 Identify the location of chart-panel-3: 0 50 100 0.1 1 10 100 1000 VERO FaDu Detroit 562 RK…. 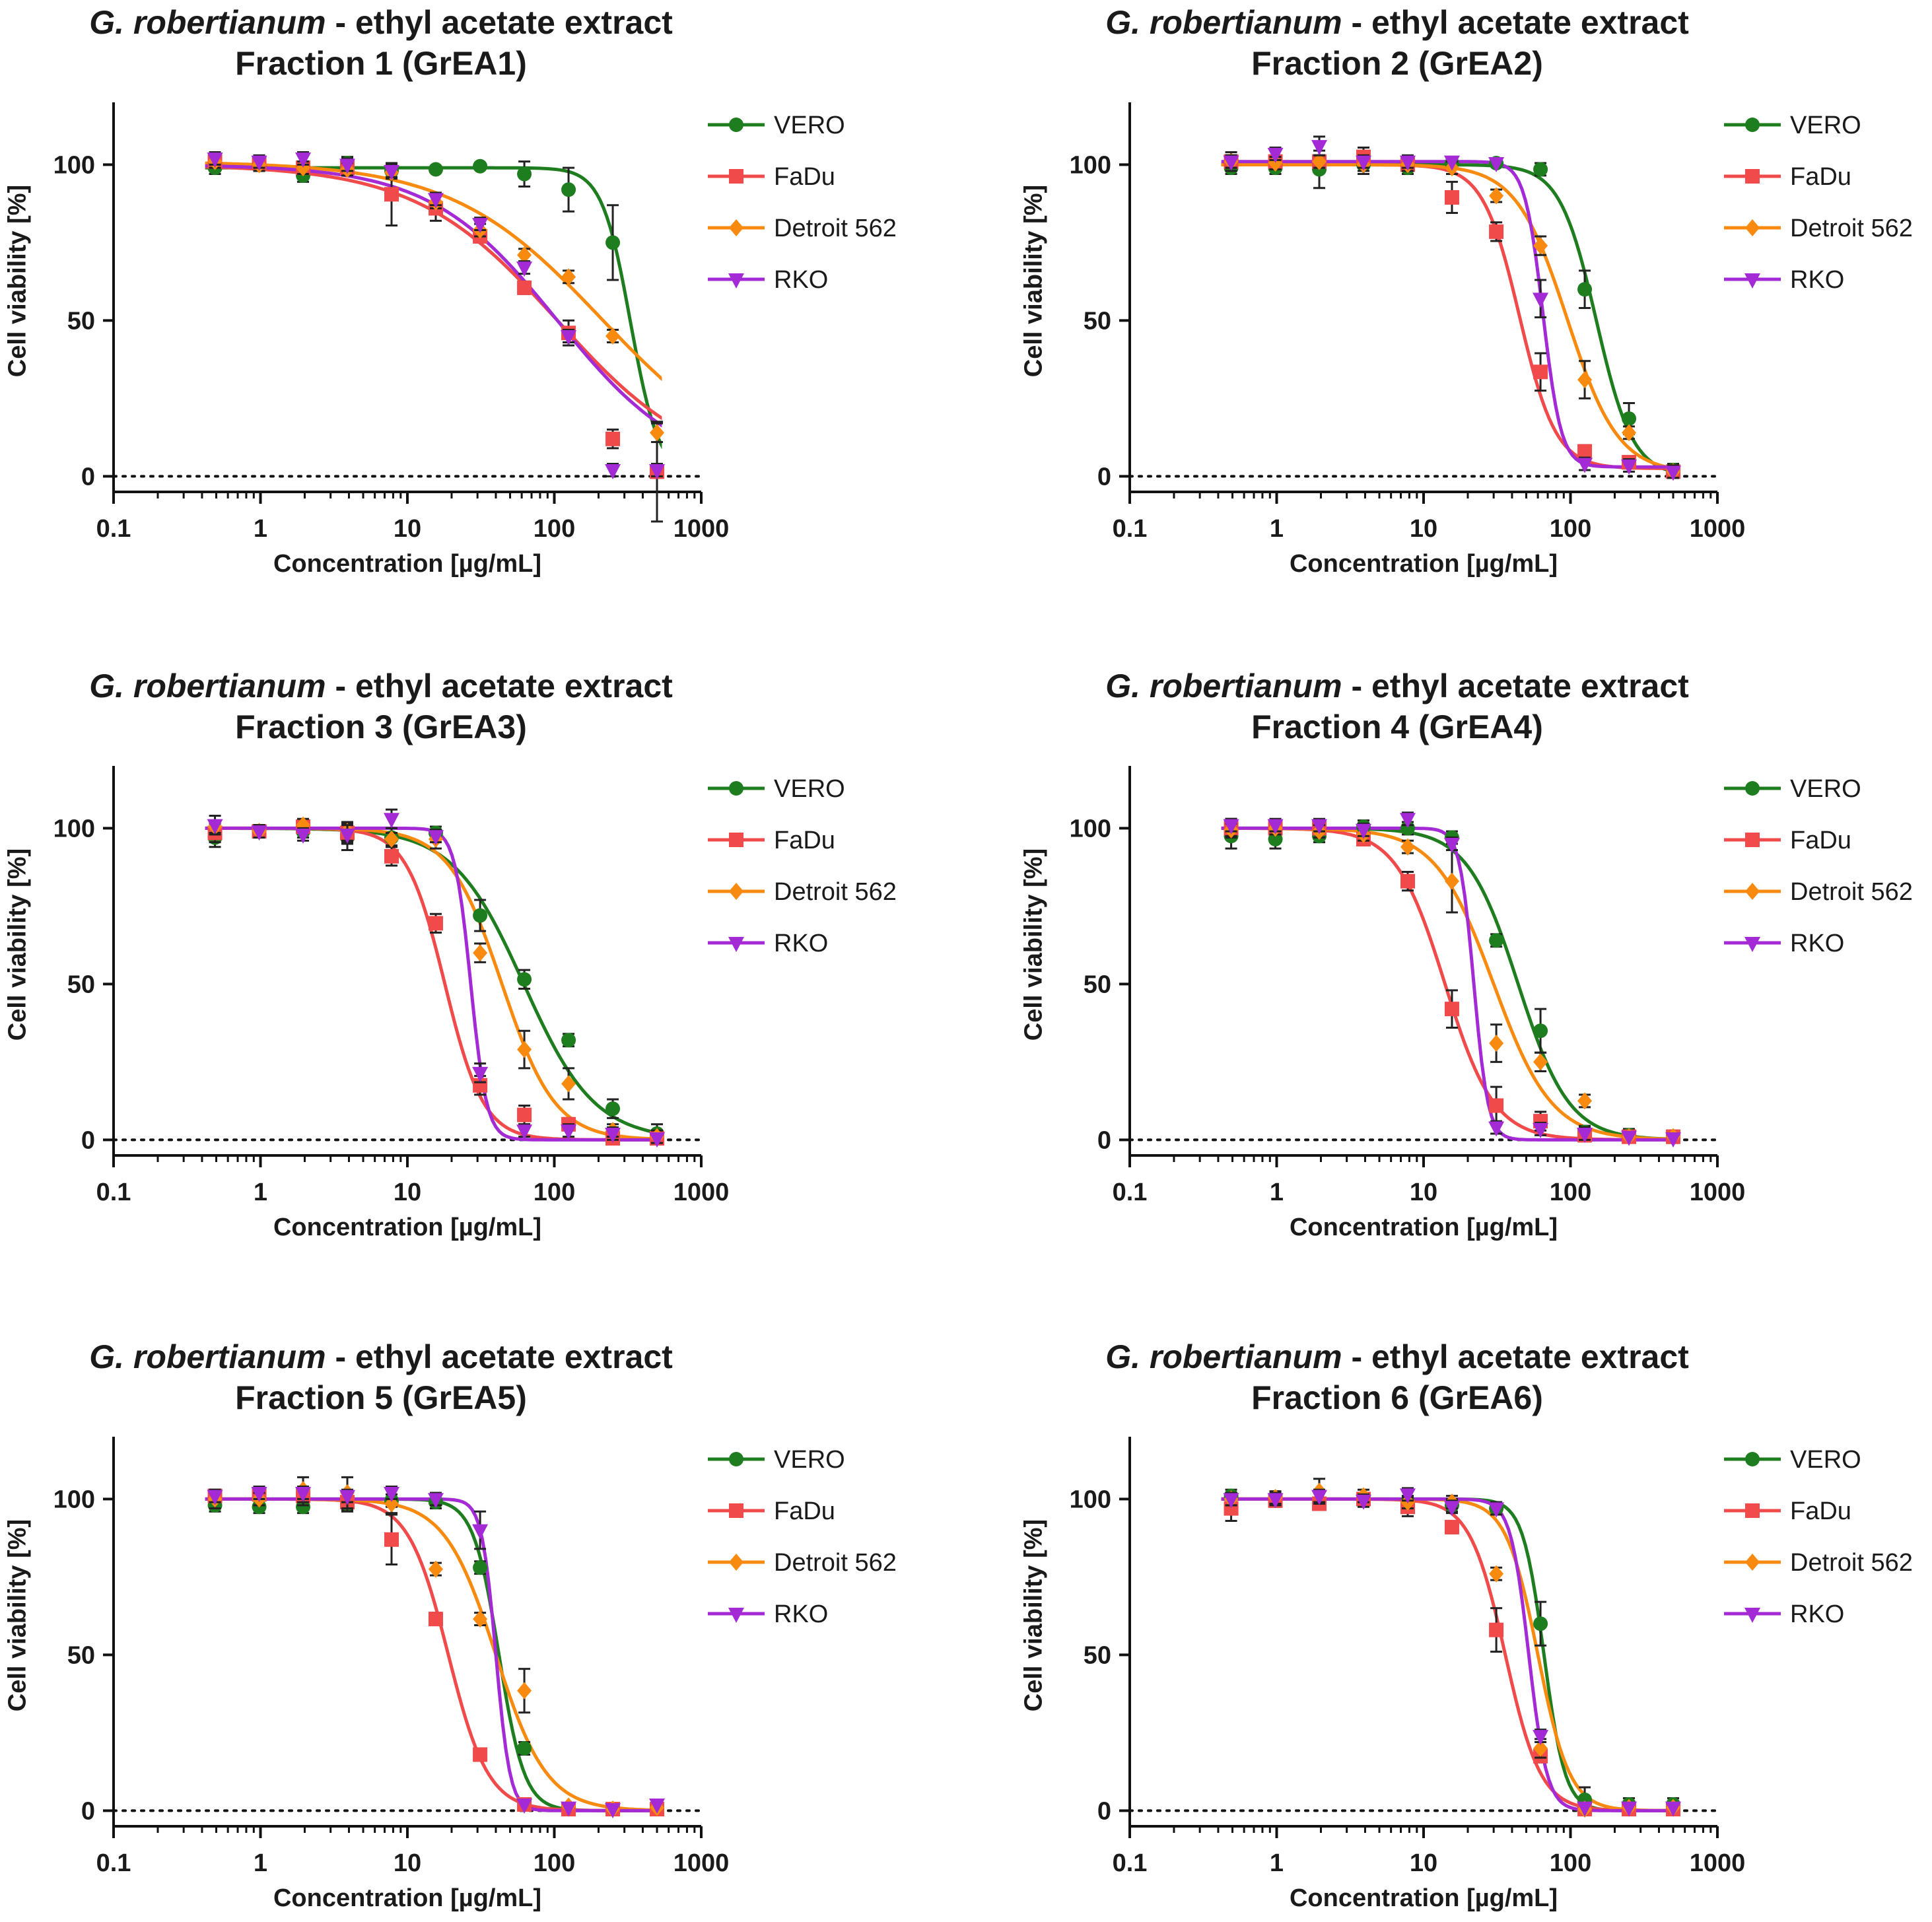
(475, 986).